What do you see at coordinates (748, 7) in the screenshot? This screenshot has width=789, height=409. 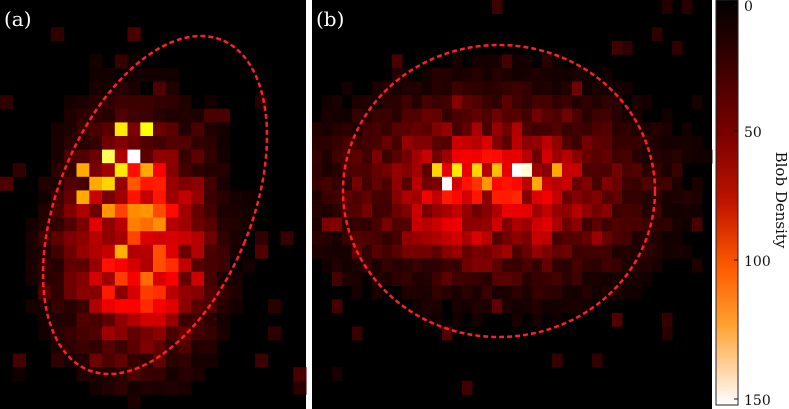 I see `colorbar-tick-label: 0` at bounding box center [748, 7].